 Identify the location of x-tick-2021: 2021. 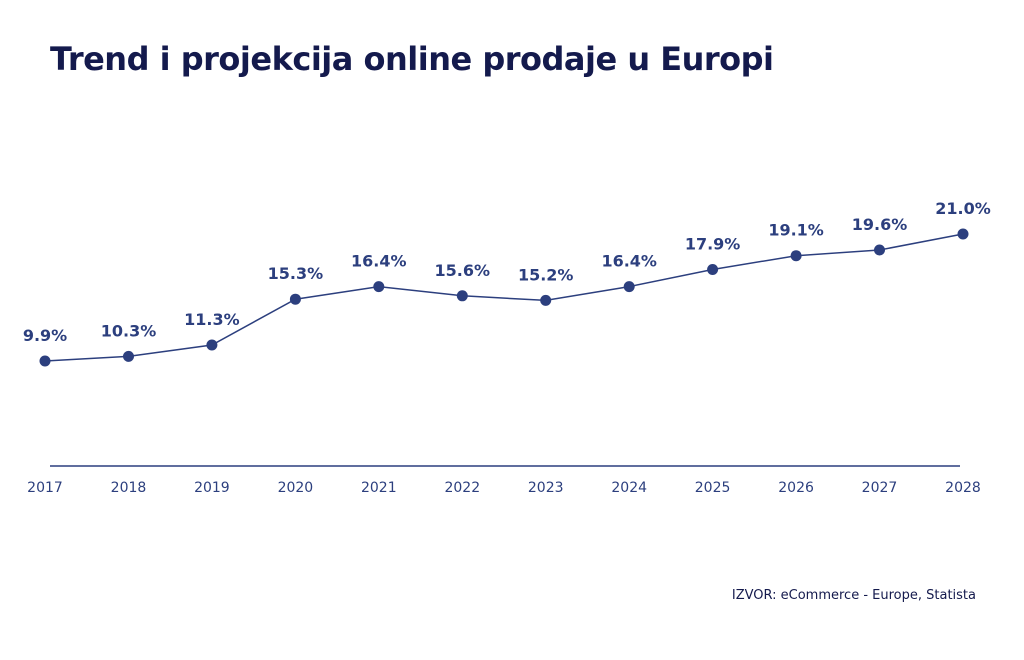
(379, 488).